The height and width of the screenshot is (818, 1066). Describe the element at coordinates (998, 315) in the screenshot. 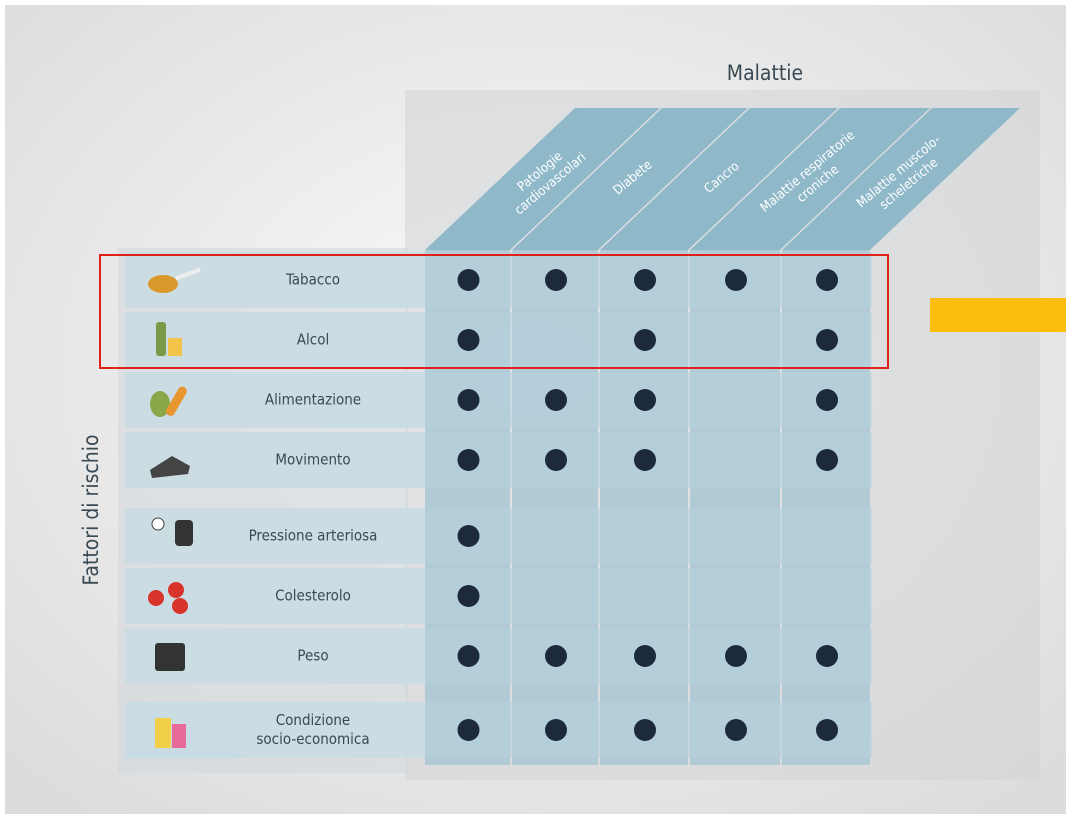

I see `accent-bar` at that location.